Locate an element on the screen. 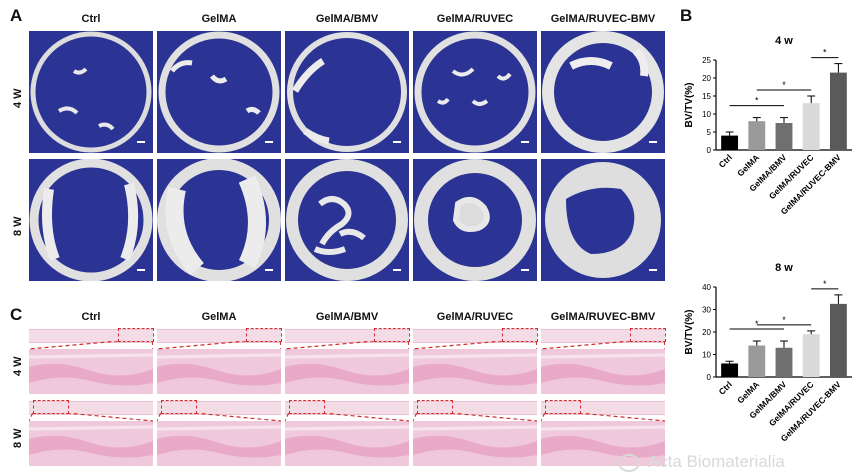 The height and width of the screenshot is (472, 864). microct-image-ctrl-4w is located at coordinates (91, 92).